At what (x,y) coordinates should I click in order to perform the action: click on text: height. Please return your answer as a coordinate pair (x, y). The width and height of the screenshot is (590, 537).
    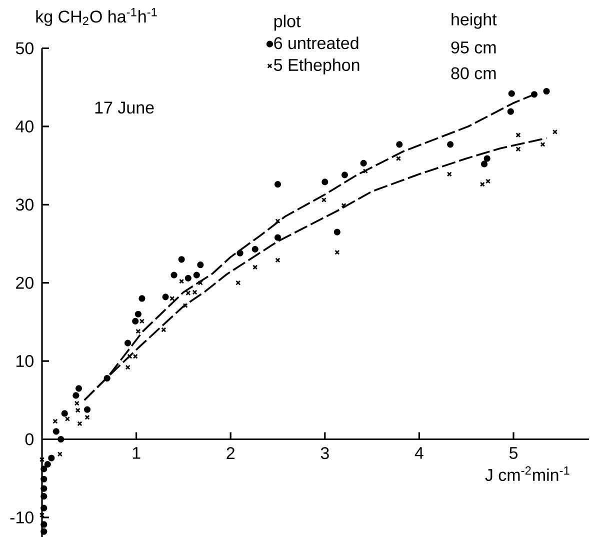
    Looking at the image, I should click on (474, 20).